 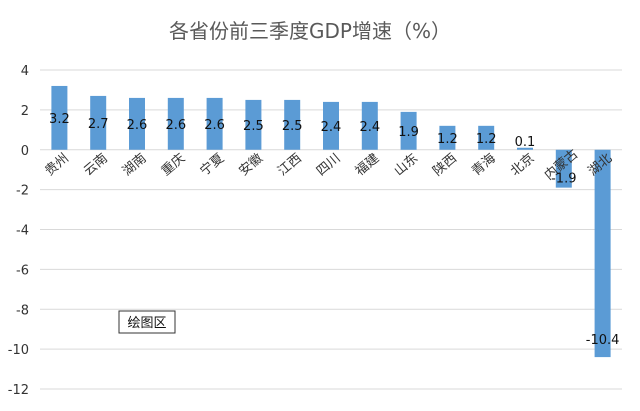 What do you see at coordinates (368, 165) in the screenshot?
I see `category-label: 福建` at bounding box center [368, 165].